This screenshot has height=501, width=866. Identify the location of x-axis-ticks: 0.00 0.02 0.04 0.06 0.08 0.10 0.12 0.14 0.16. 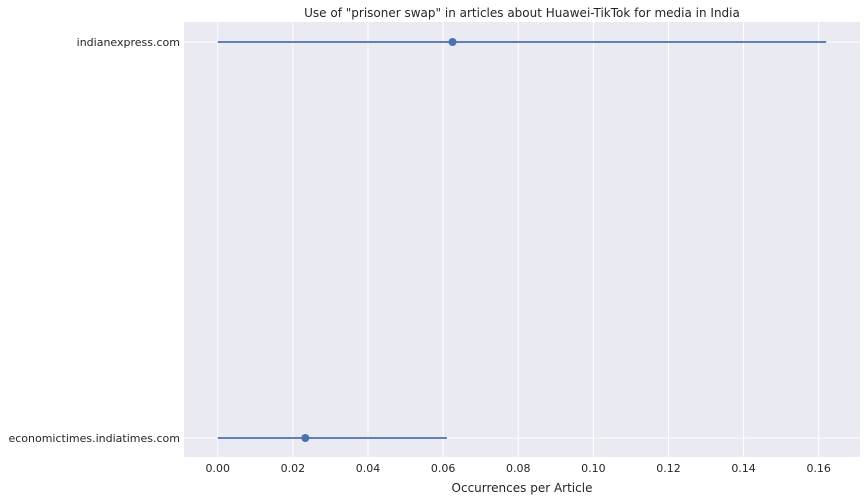
(518, 468).